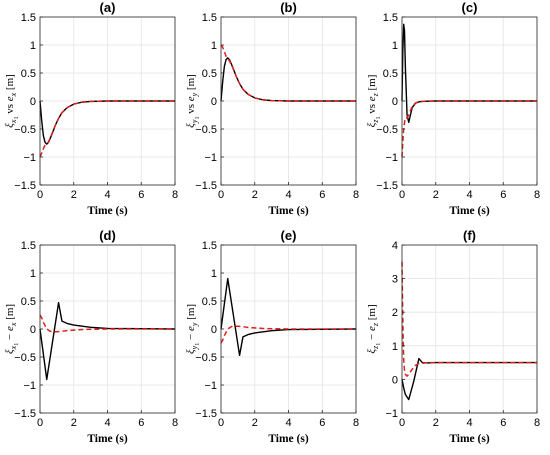 The width and height of the screenshot is (550, 455). Describe the element at coordinates (469, 235) in the screenshot. I see `panel-title: (f)` at that location.